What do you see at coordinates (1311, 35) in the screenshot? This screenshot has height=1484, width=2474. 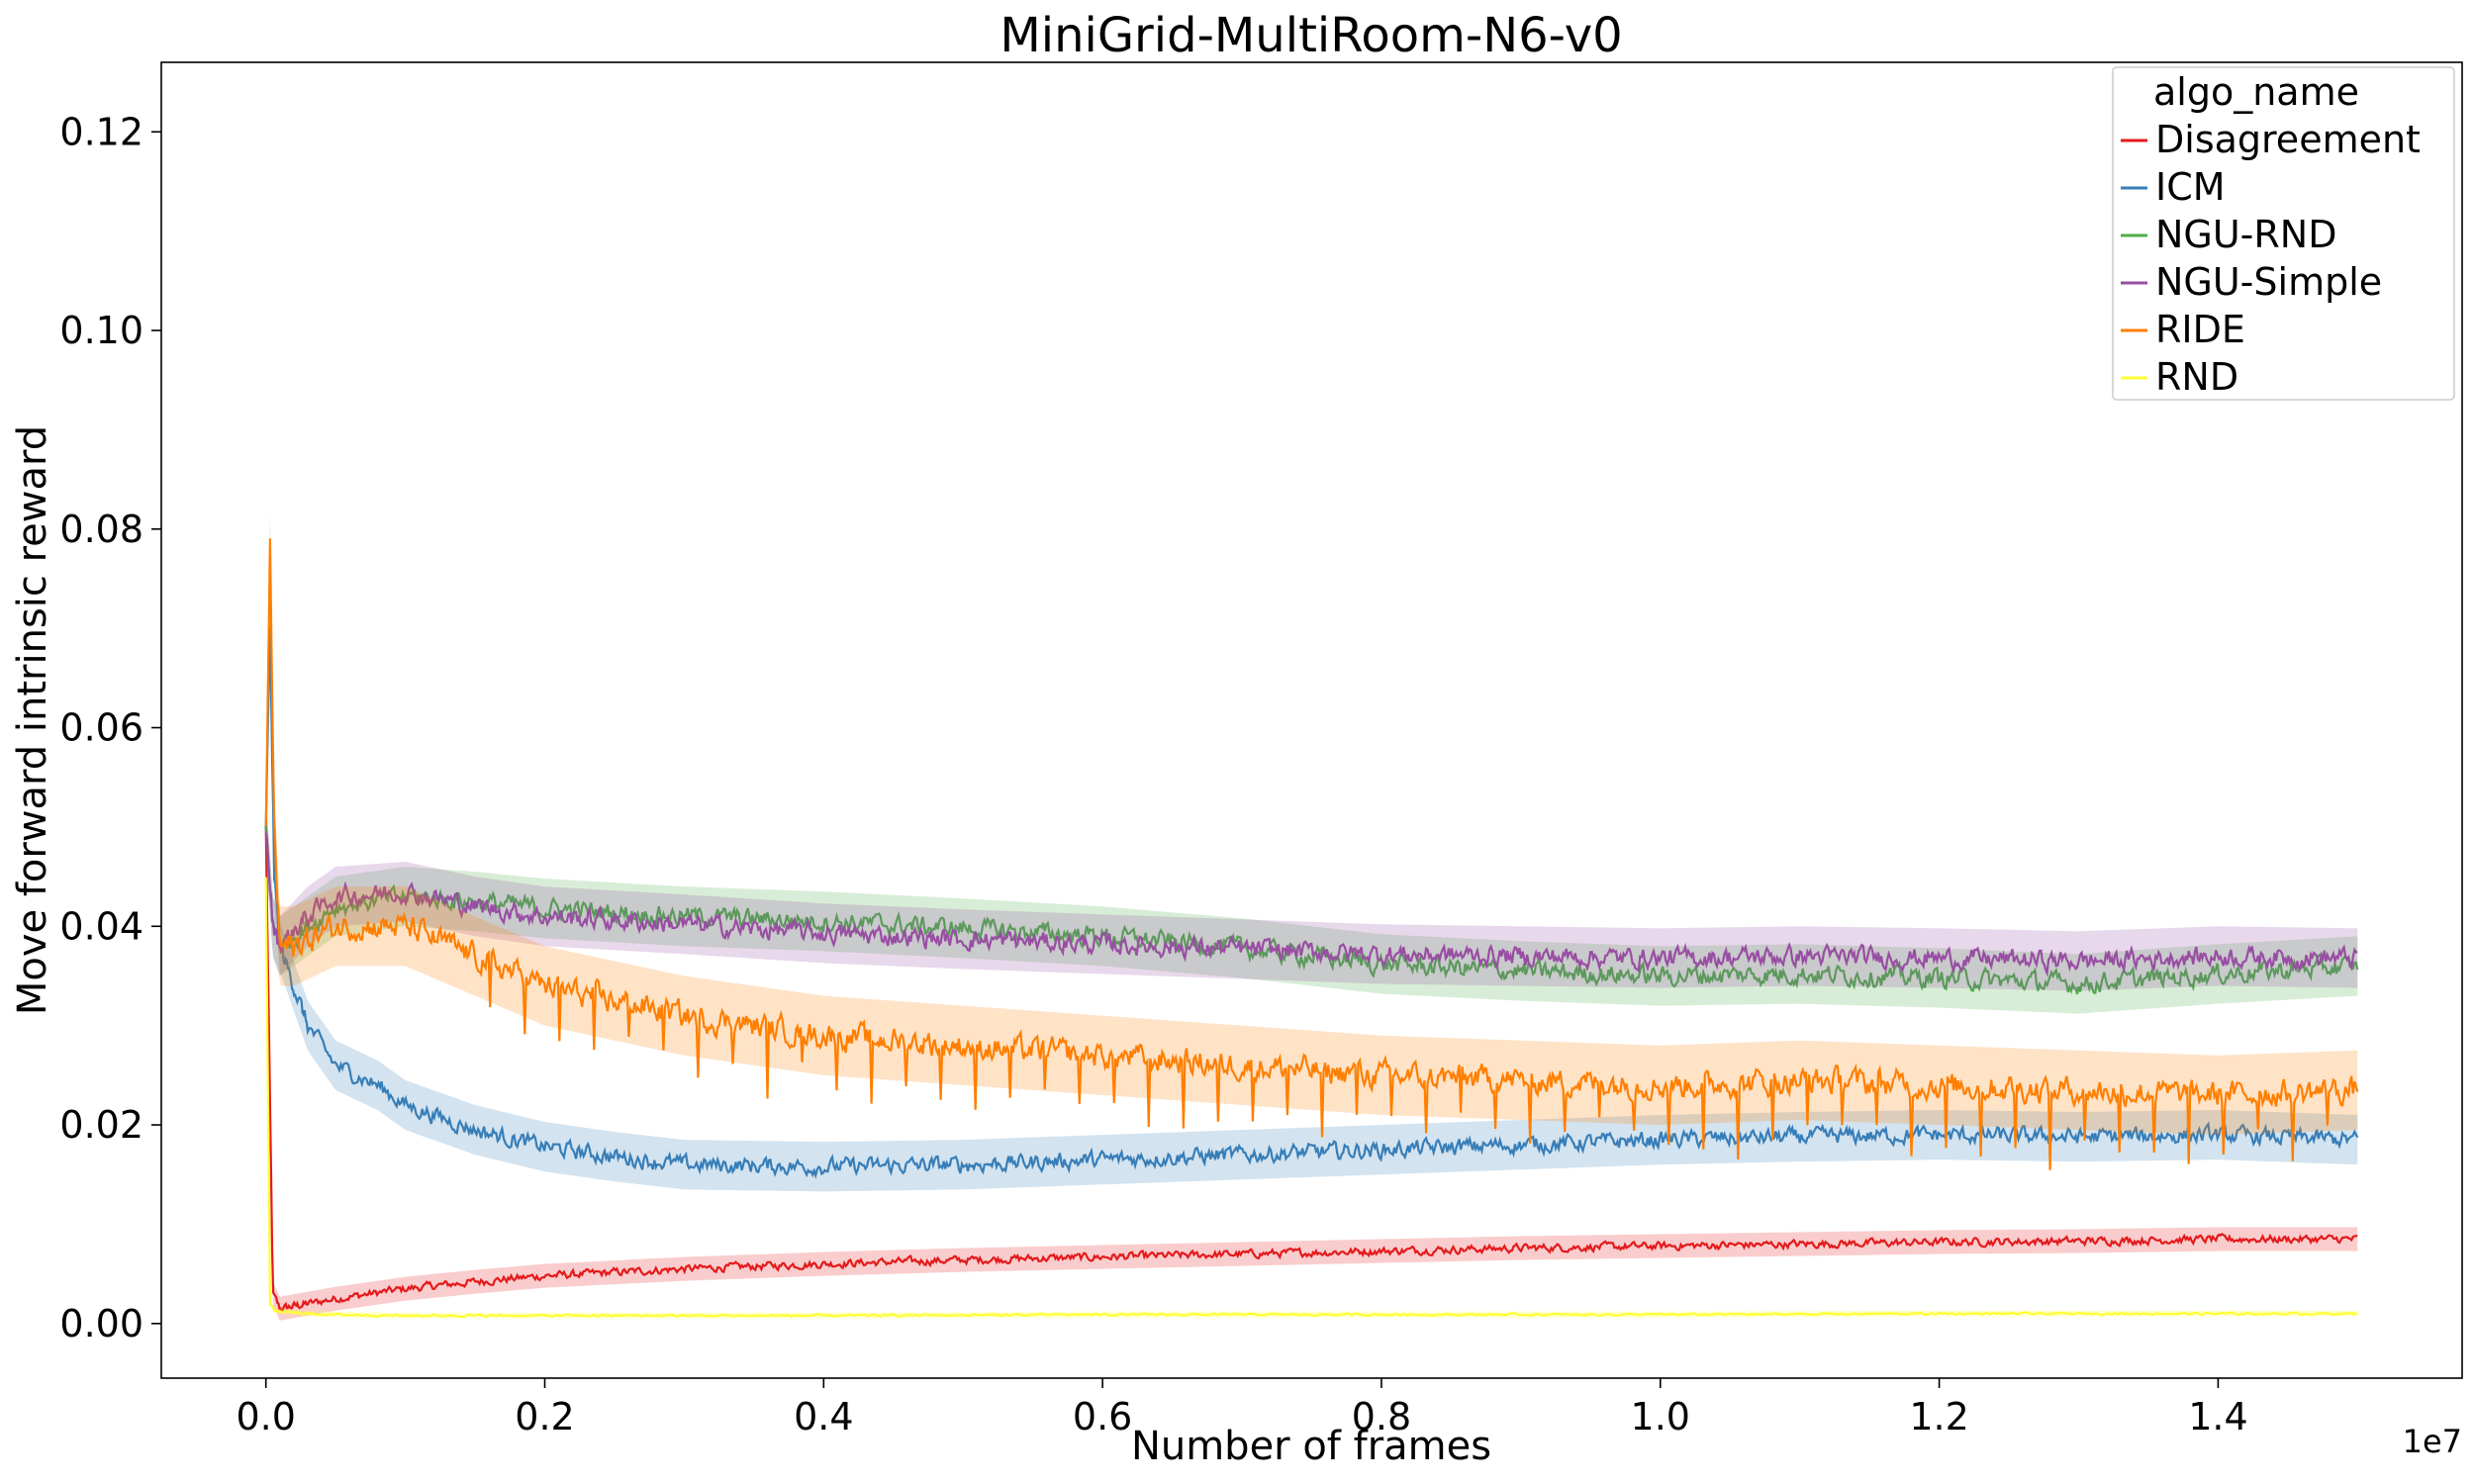 I see `chart-title: MiniGrid-MultiRoom-N6-v0` at bounding box center [1311, 35].